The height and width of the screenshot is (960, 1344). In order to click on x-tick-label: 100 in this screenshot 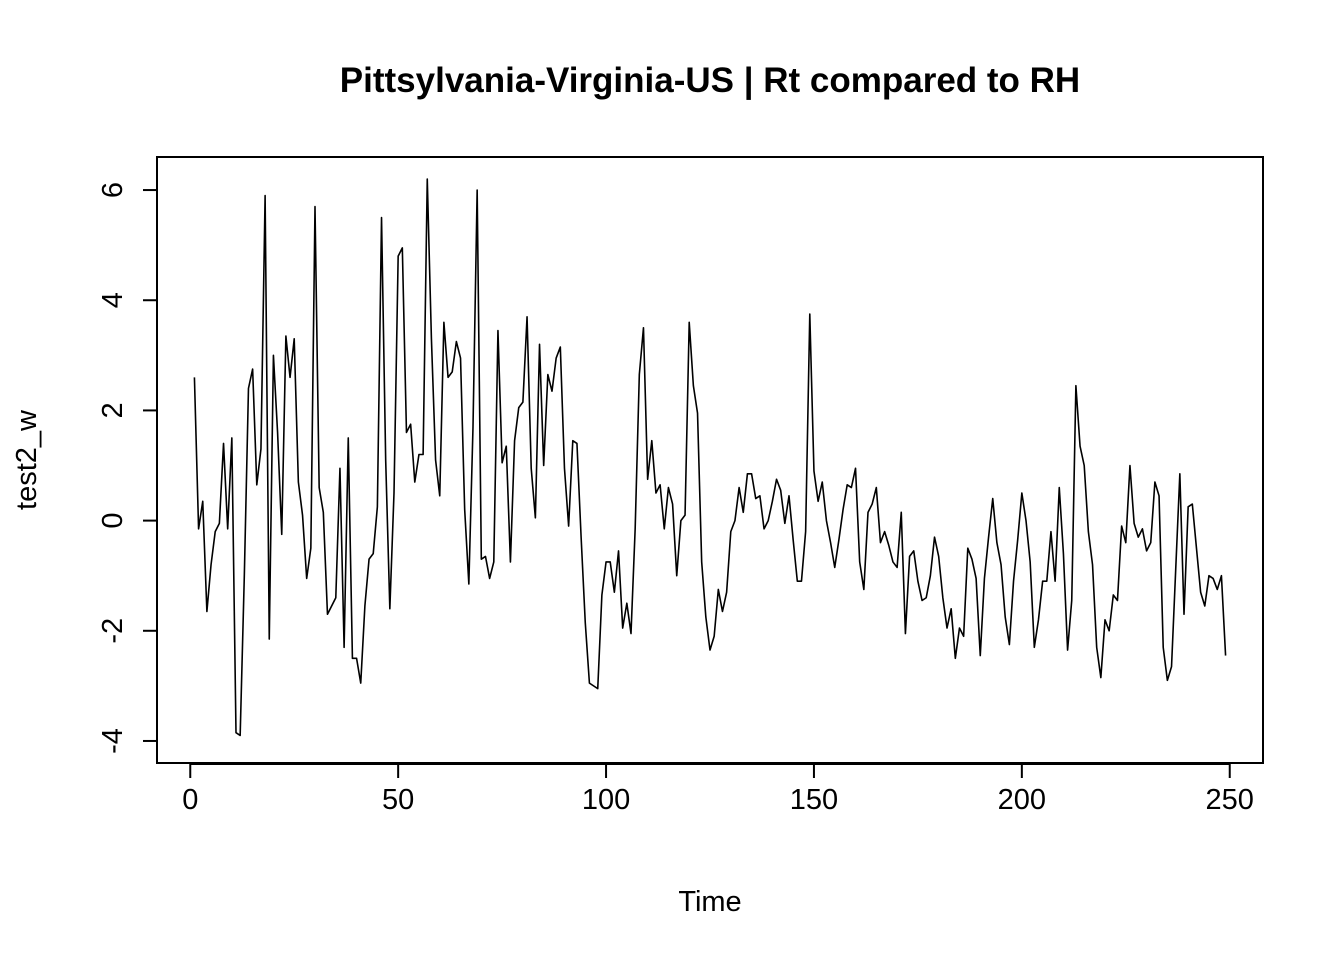, I will do `click(606, 800)`.